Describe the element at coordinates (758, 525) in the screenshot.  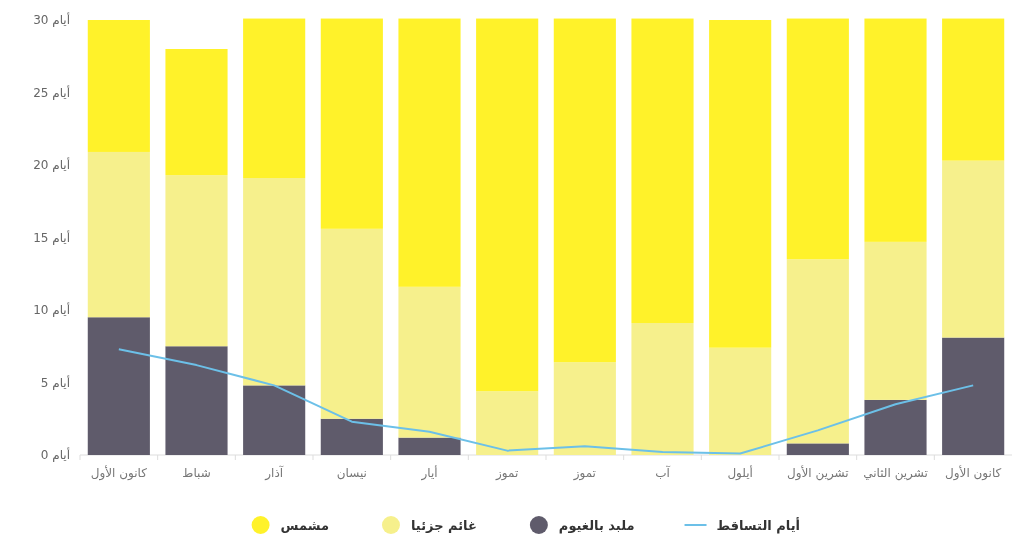
I see `legend-label: أيام التساقط` at that location.